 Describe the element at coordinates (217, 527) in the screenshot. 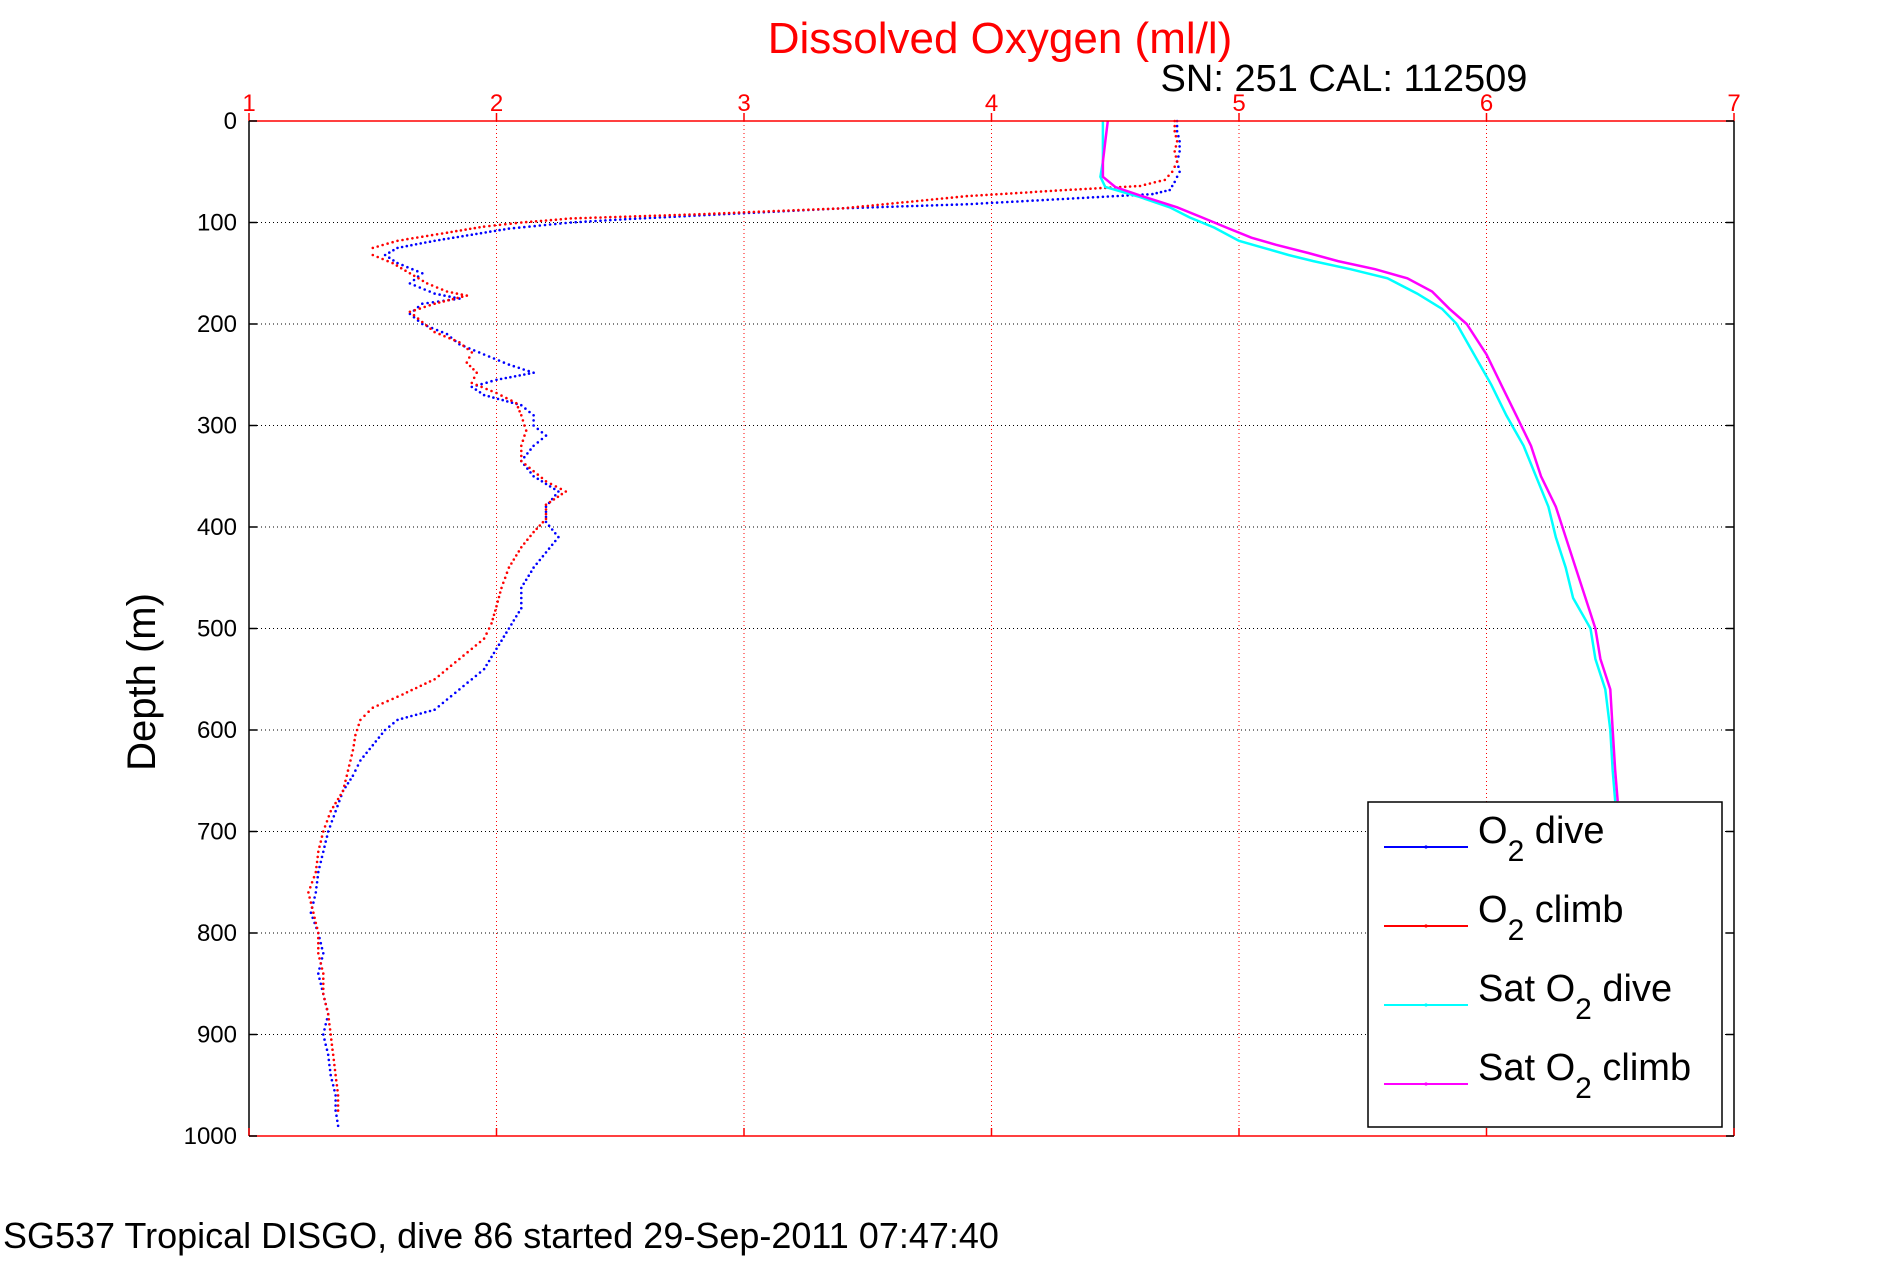

I see `y-tick-label: 400` at that location.